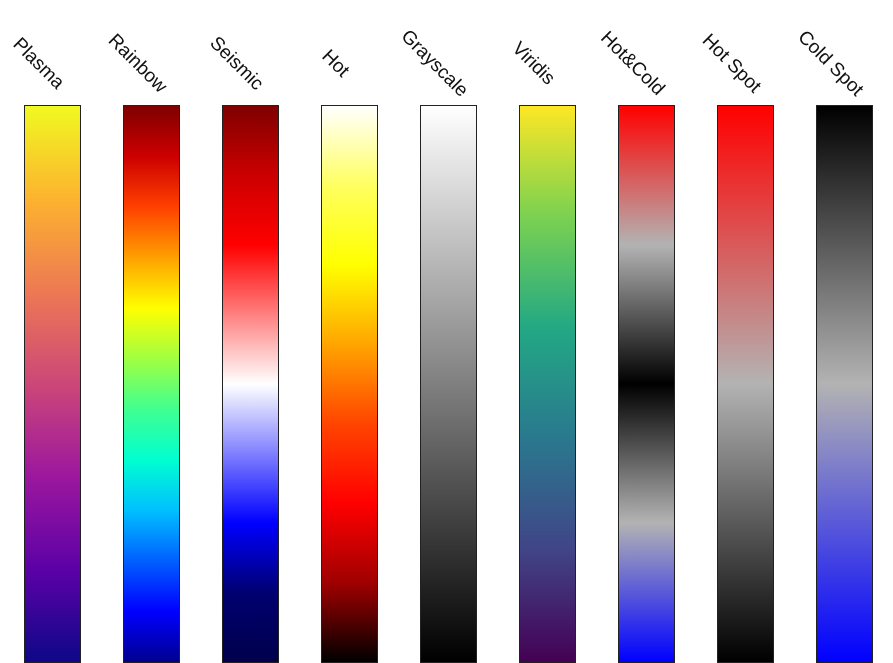 The width and height of the screenshot is (893, 663). I want to click on colormap-hot-spot: Hot Spot, so click(736, 331).